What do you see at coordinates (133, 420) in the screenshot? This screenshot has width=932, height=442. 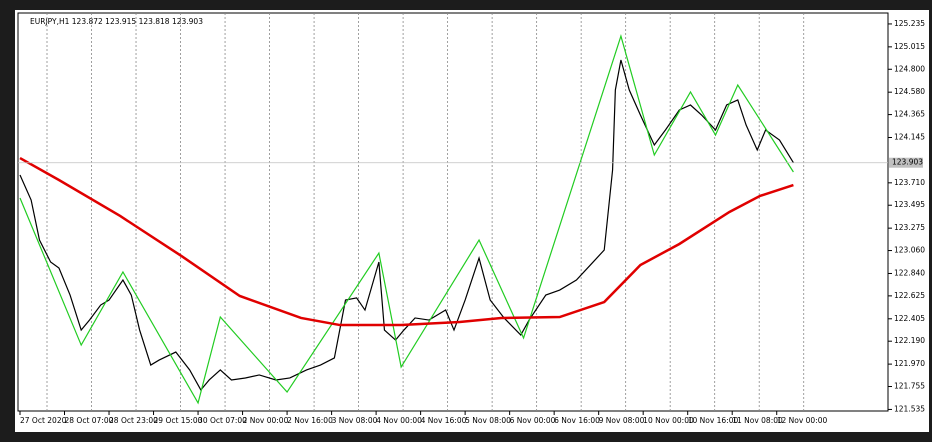 I see `x-tick-label: 28 Oct 23:00` at bounding box center [133, 420].